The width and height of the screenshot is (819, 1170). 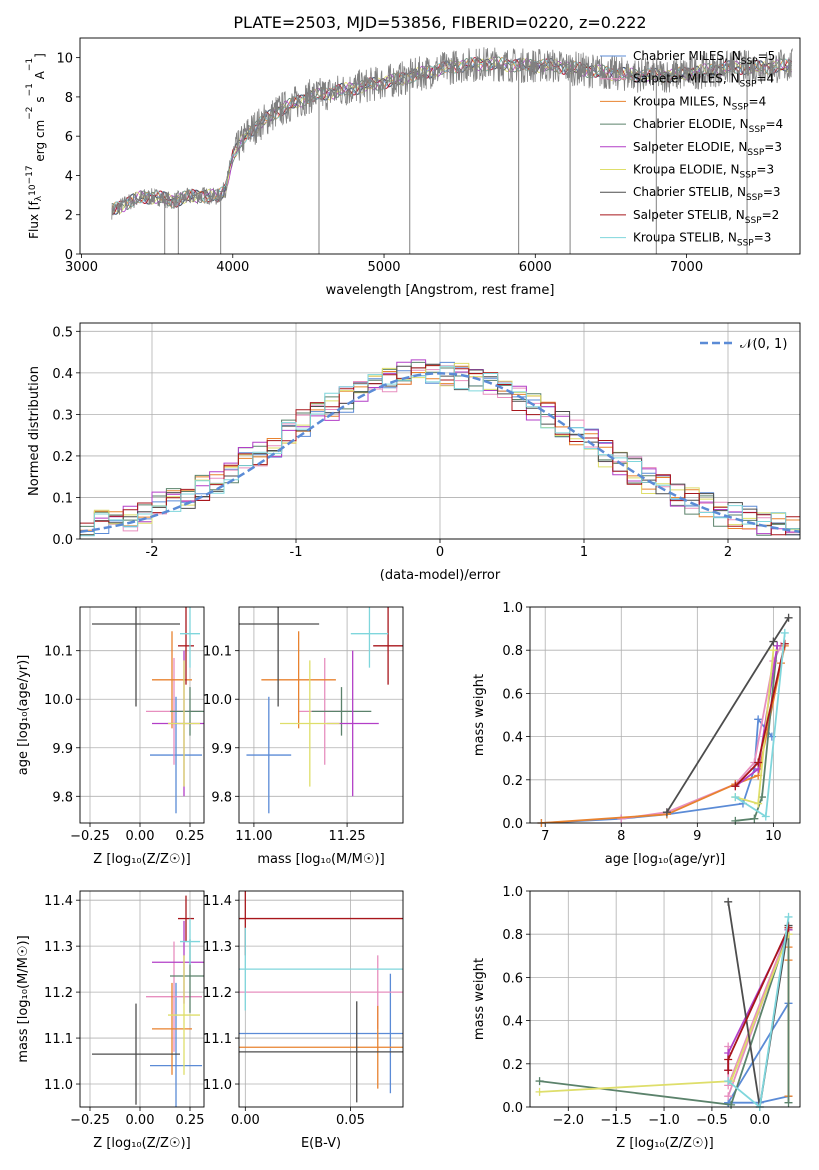 What do you see at coordinates (758, 719) in the screenshot?
I see `weight-marker-chabrier_miles` at bounding box center [758, 719].